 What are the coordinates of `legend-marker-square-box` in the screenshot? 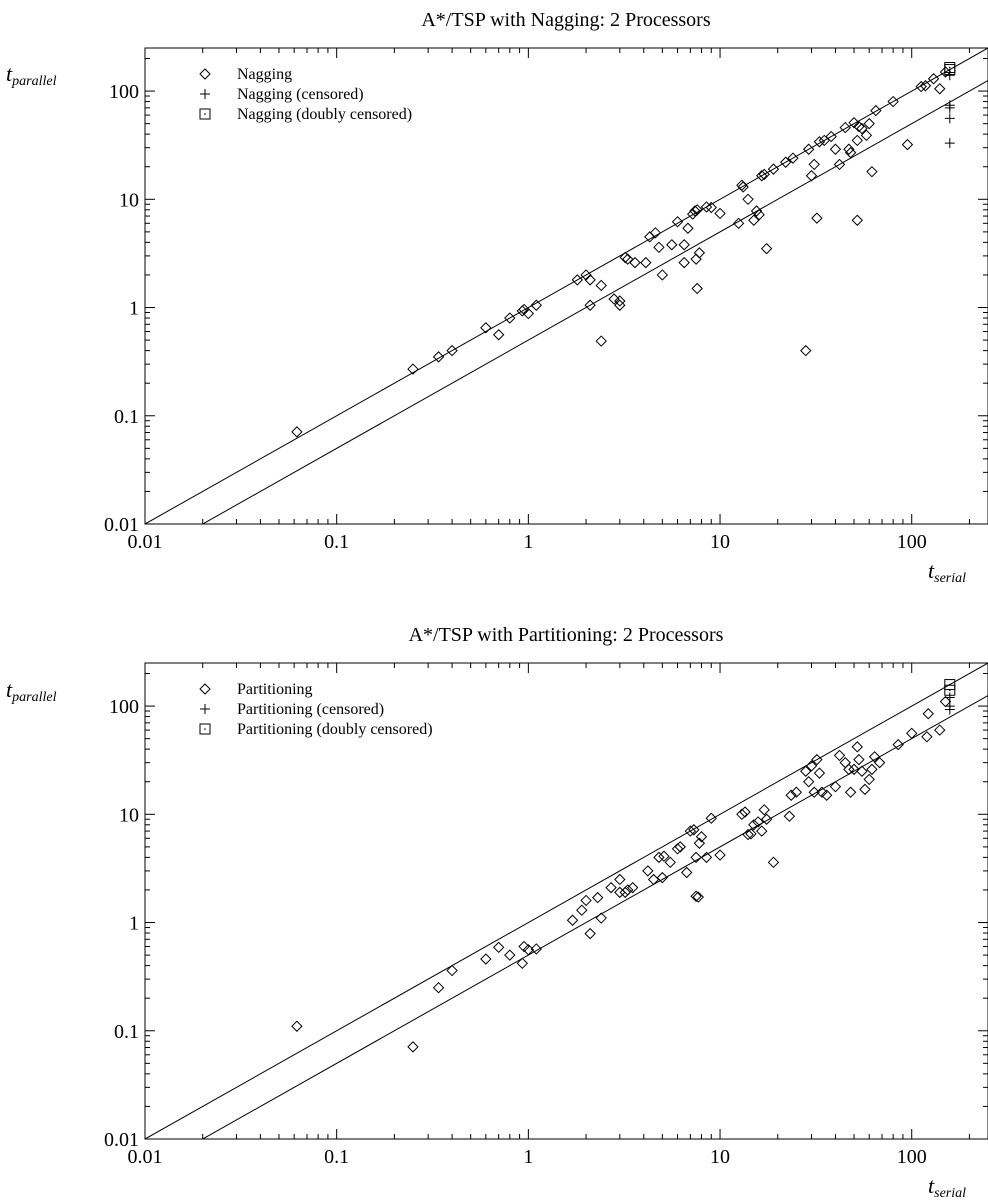 It's located at (205, 729).